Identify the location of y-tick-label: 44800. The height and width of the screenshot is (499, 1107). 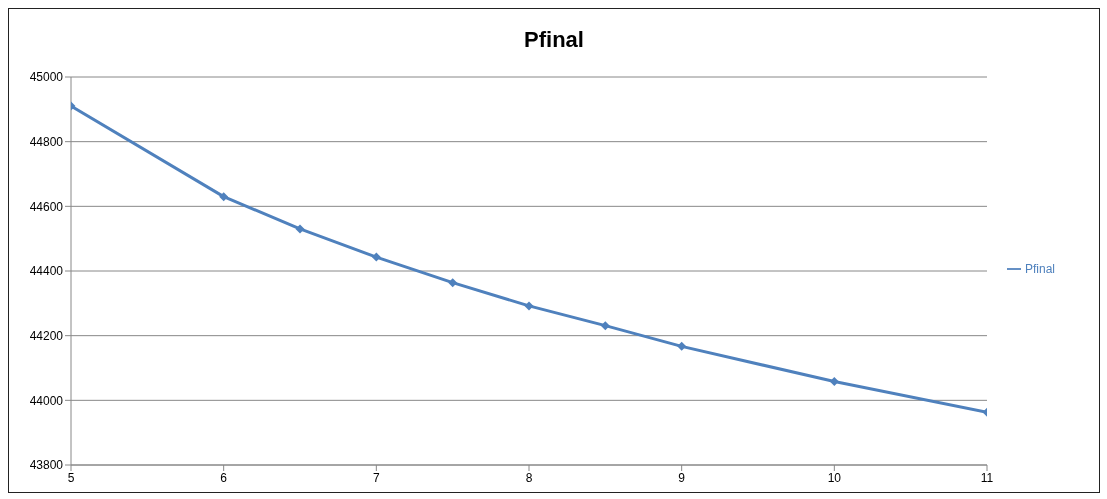
(46, 141).